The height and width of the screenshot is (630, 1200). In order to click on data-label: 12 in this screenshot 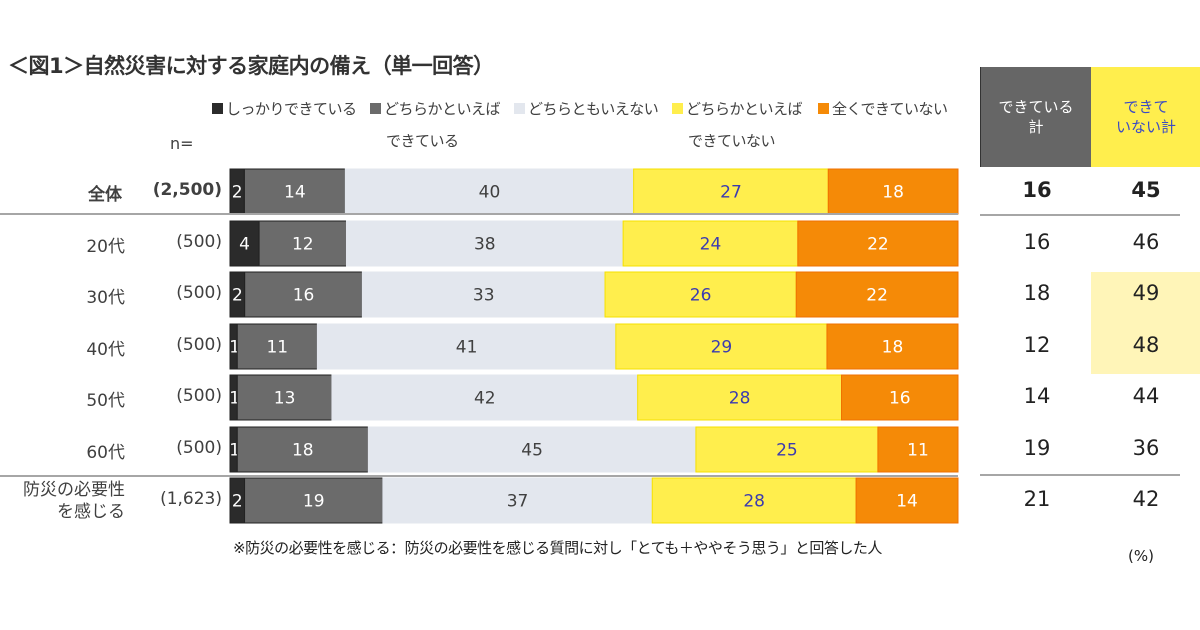, I will do `click(303, 245)`.